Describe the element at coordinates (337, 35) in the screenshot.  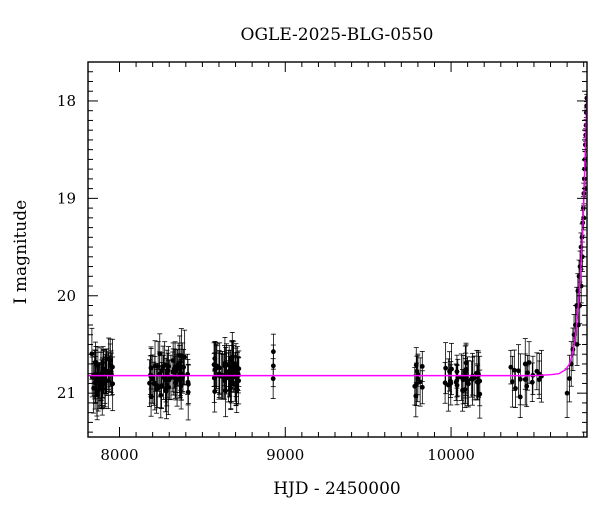
I see `chart-title: OGLE-2025-BLG-0550` at that location.